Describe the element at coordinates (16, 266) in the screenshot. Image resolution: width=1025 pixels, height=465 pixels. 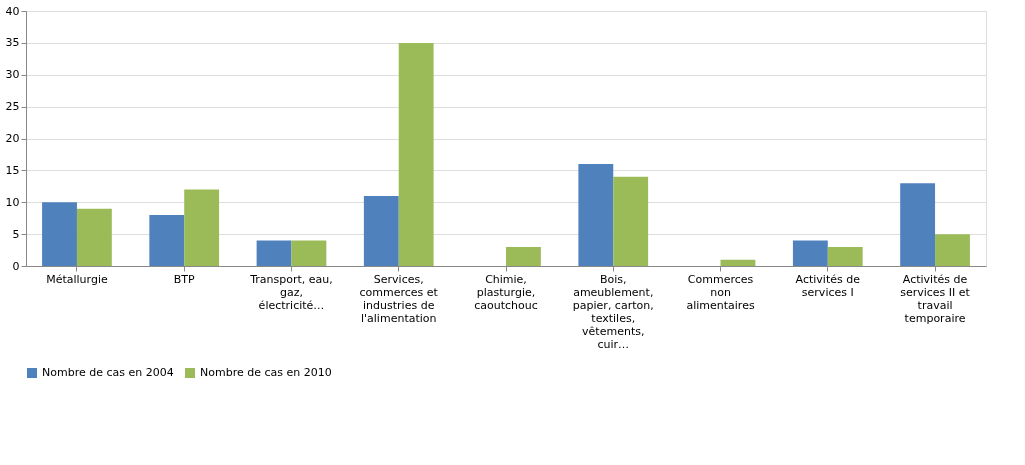
I see `y-tick-label: 0` at that location.